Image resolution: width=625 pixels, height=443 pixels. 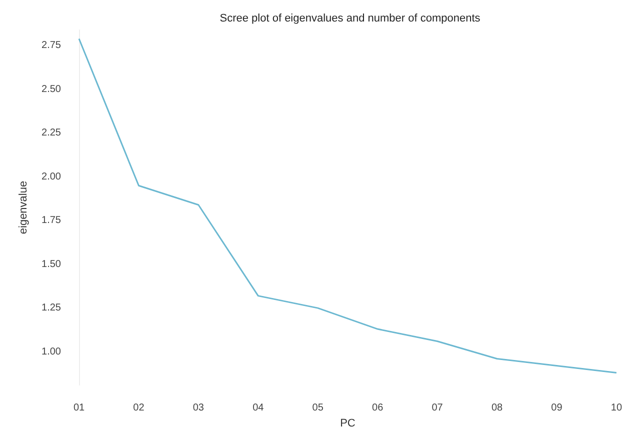 What do you see at coordinates (24, 207) in the screenshot?
I see `y-axis-title: eigenvalue` at bounding box center [24, 207].